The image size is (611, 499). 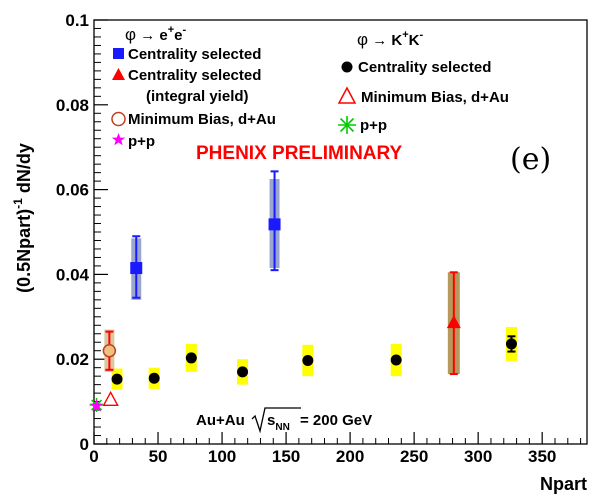 What do you see at coordinates (421, 35) in the screenshot?
I see `legend-kk-sup2: -` at bounding box center [421, 35].